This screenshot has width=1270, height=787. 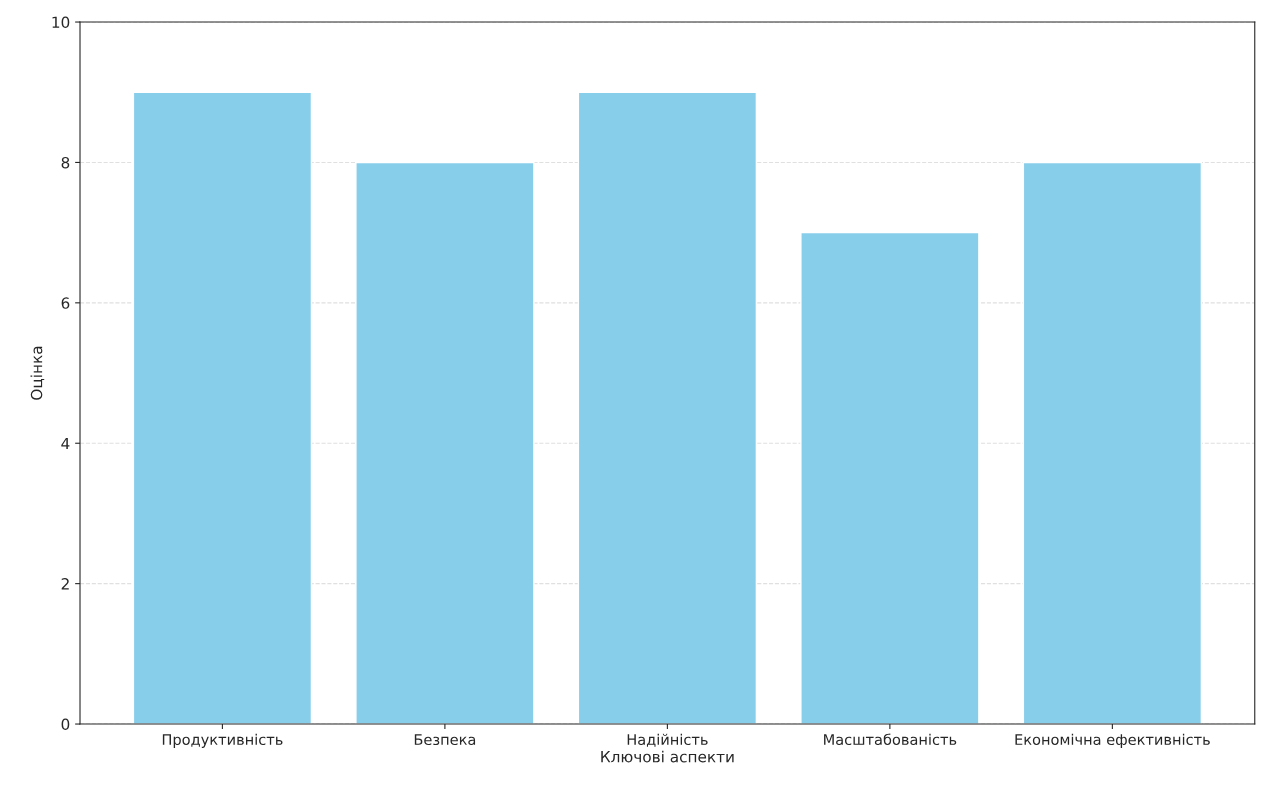 I want to click on y-tick-label: 8, so click(x=65, y=162).